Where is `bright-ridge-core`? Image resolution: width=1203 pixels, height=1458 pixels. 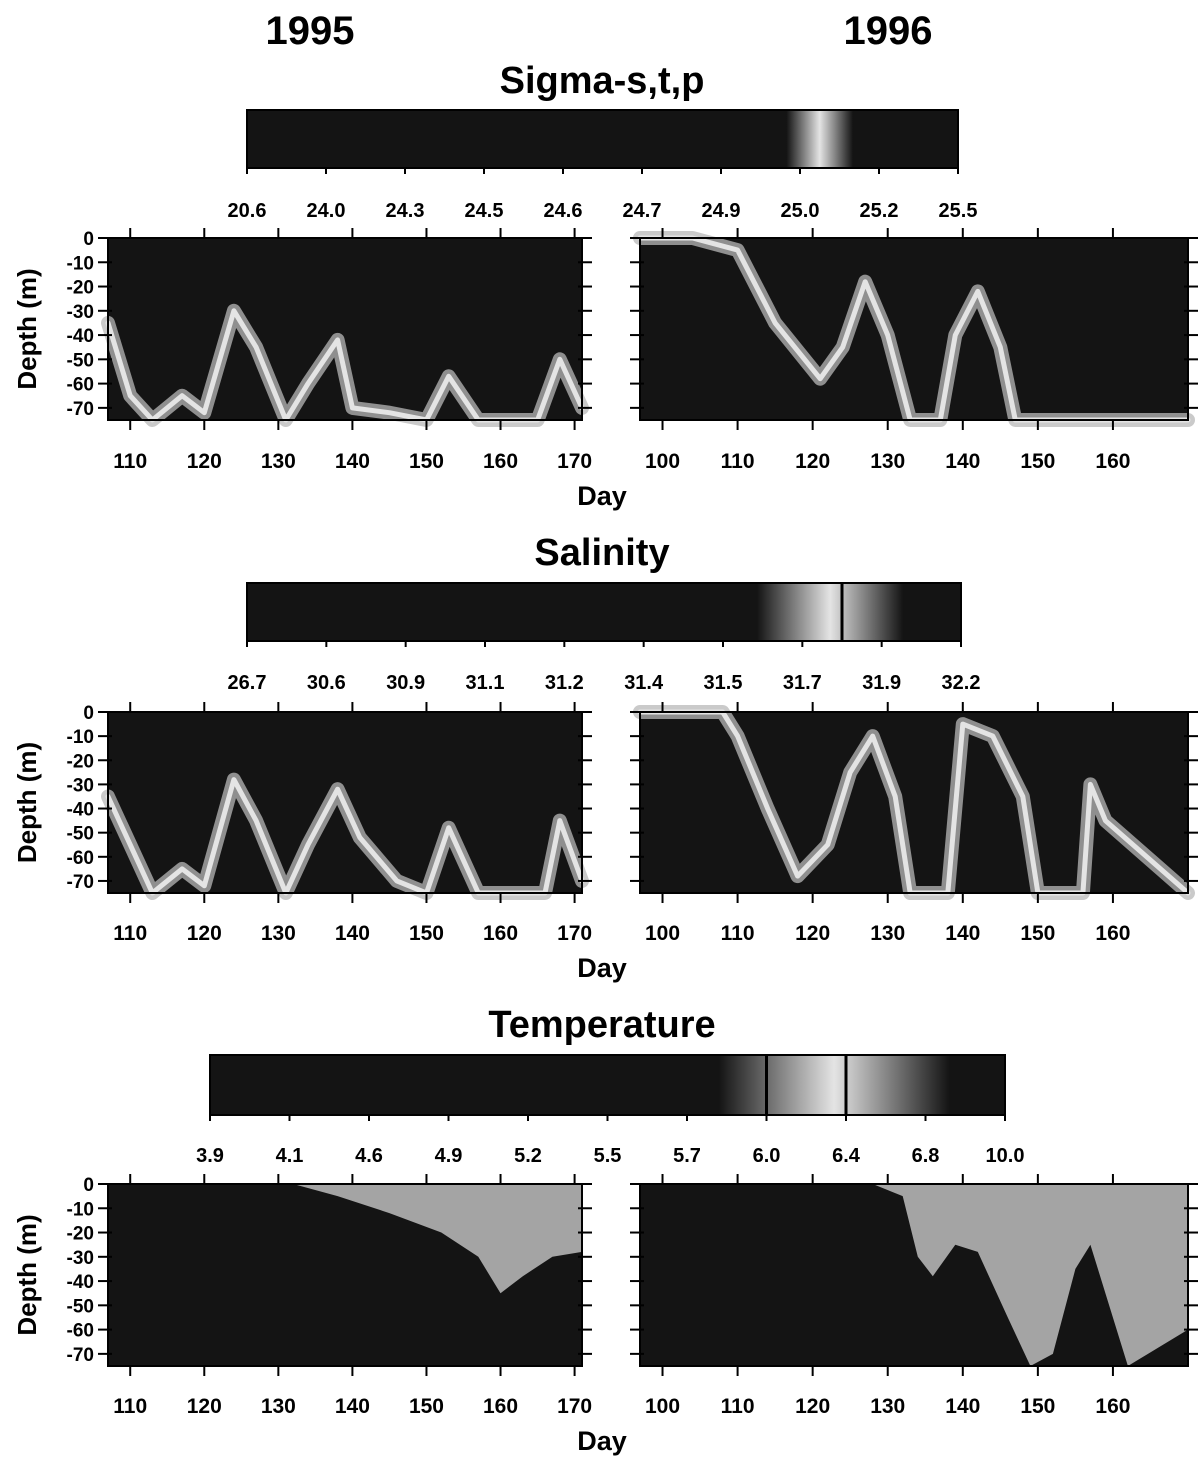
bright-ridge-core is located at coordinates (914, 329).